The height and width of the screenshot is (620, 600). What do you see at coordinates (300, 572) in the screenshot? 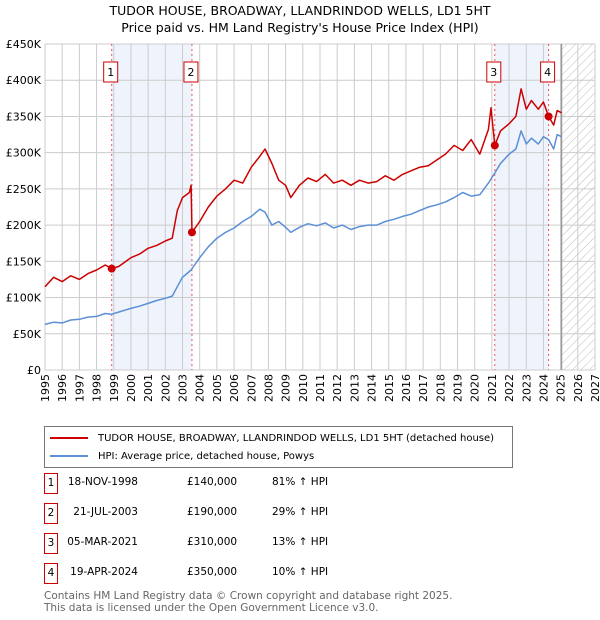
I see `sale-hpi-change: 10% ↑ HPI` at bounding box center [300, 572].